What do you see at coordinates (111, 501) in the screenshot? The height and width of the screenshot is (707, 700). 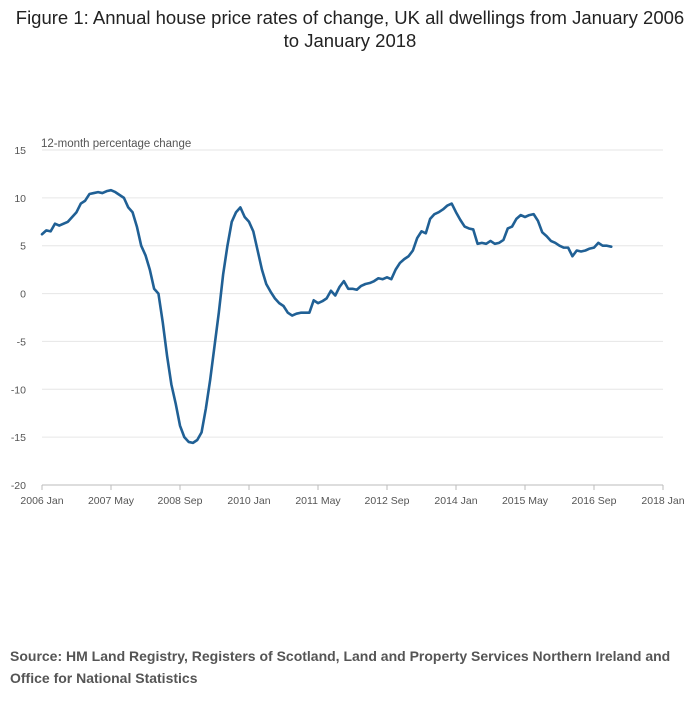 I see `x-tick-label: 2007 May` at bounding box center [111, 501].